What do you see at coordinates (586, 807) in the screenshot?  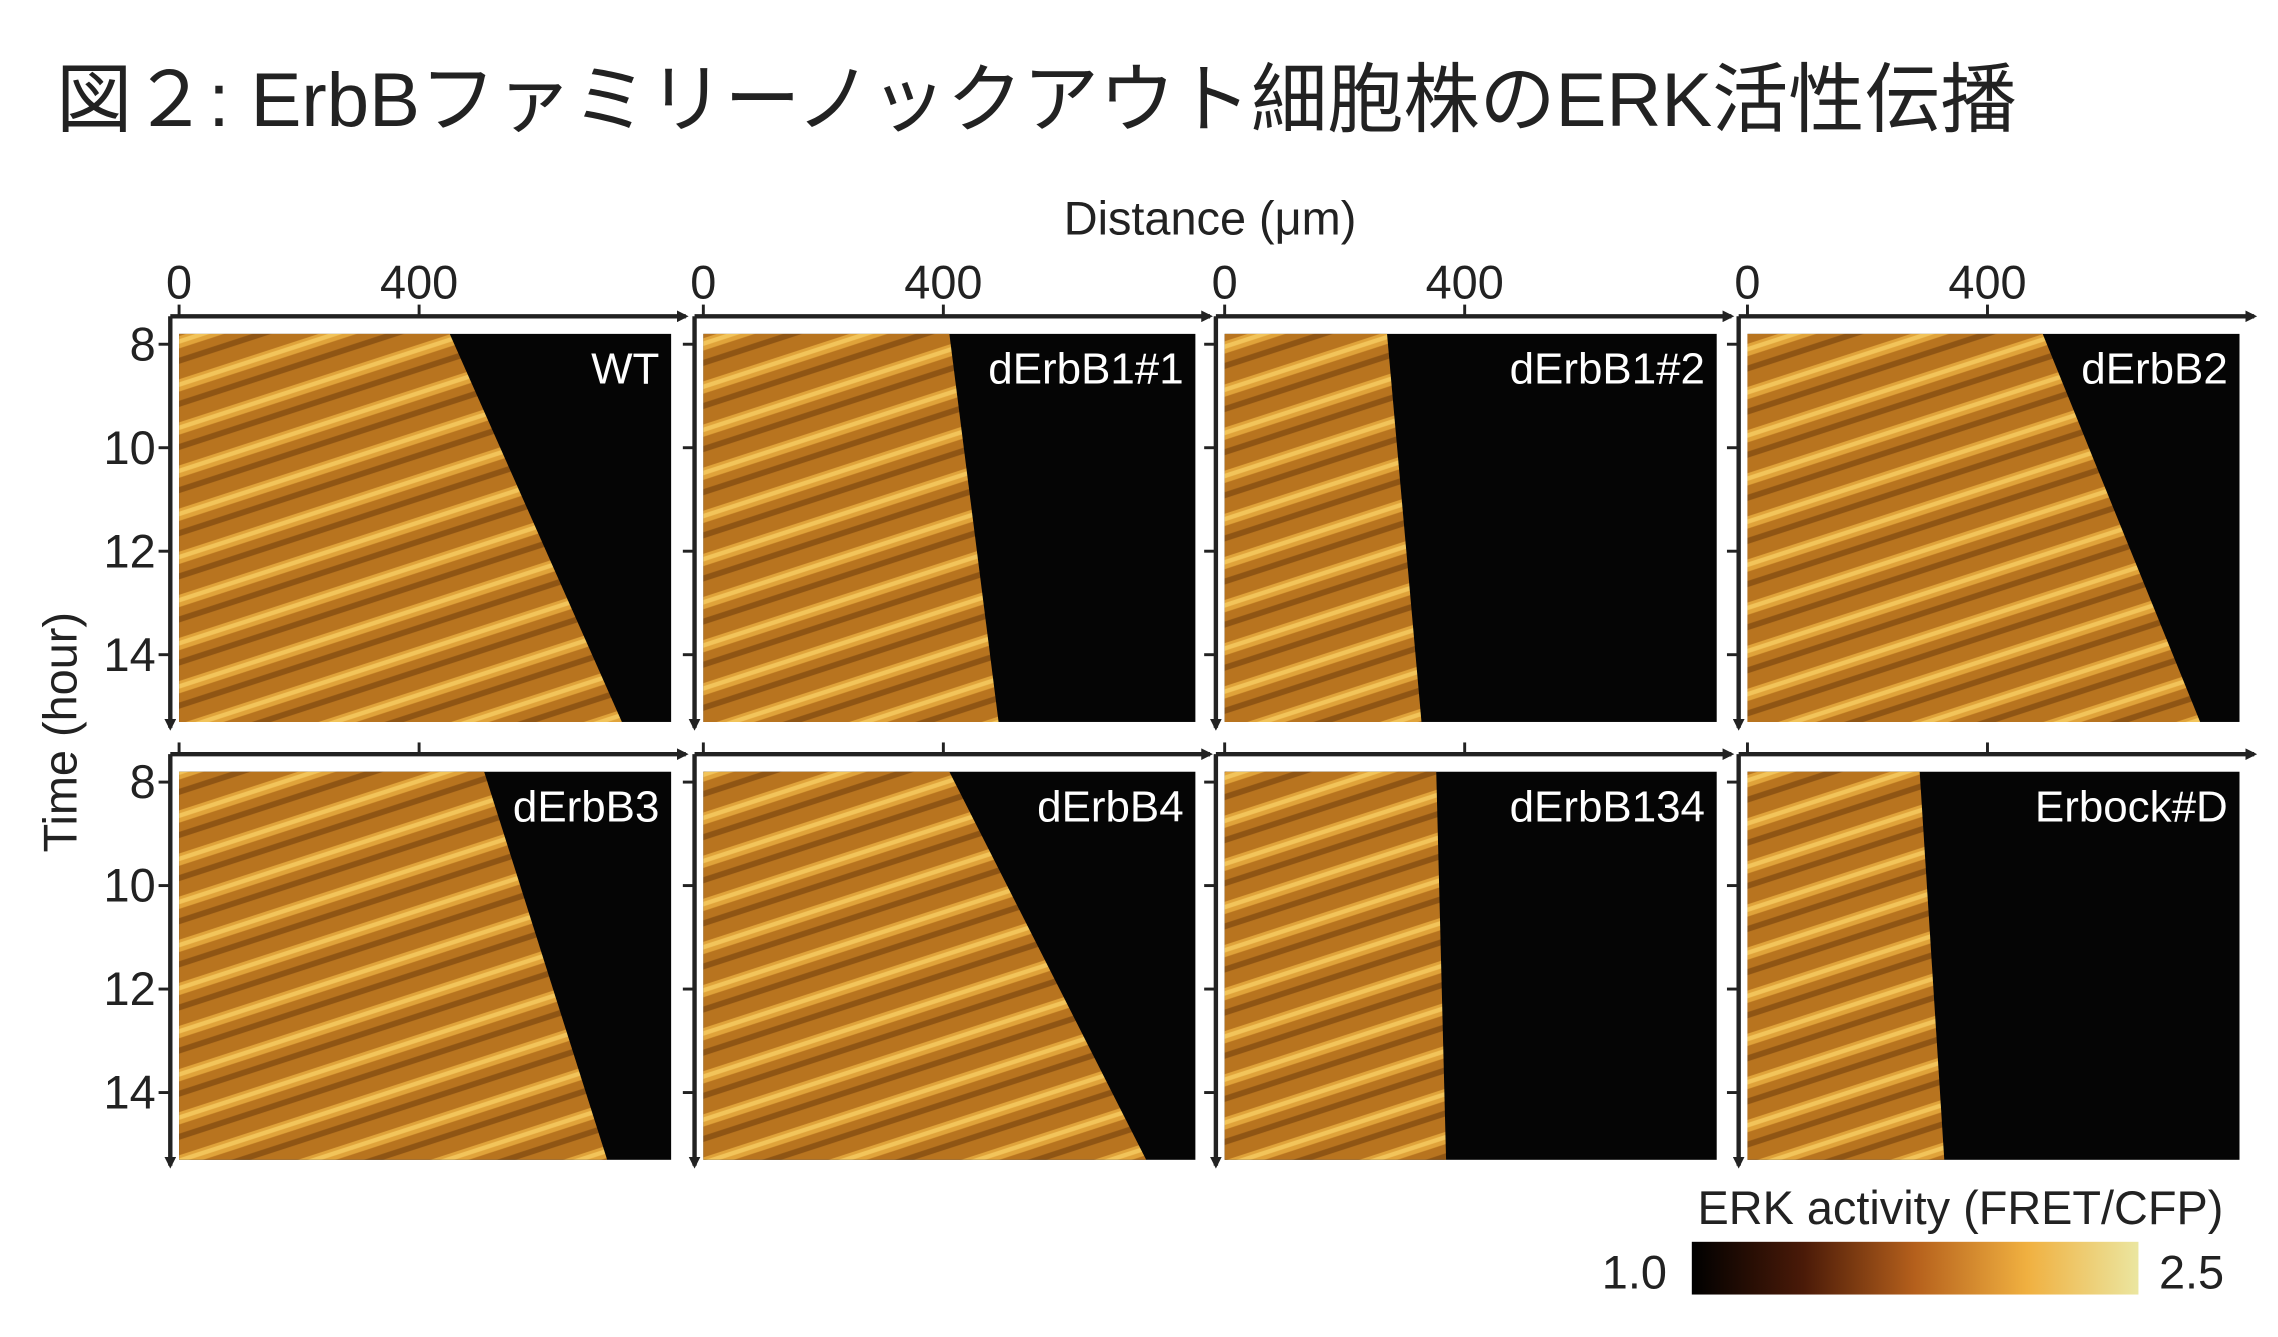 I see `panel-label: dErbB3` at bounding box center [586, 807].